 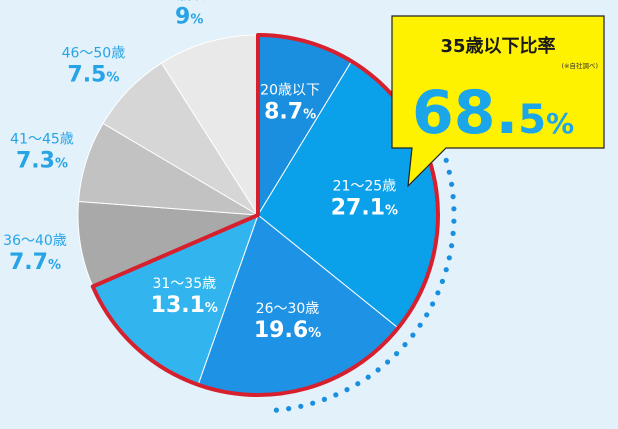 I want to click on callout-box: 35歳以下比率 (※自社調べ) 68.5%, so click(x=498, y=101).